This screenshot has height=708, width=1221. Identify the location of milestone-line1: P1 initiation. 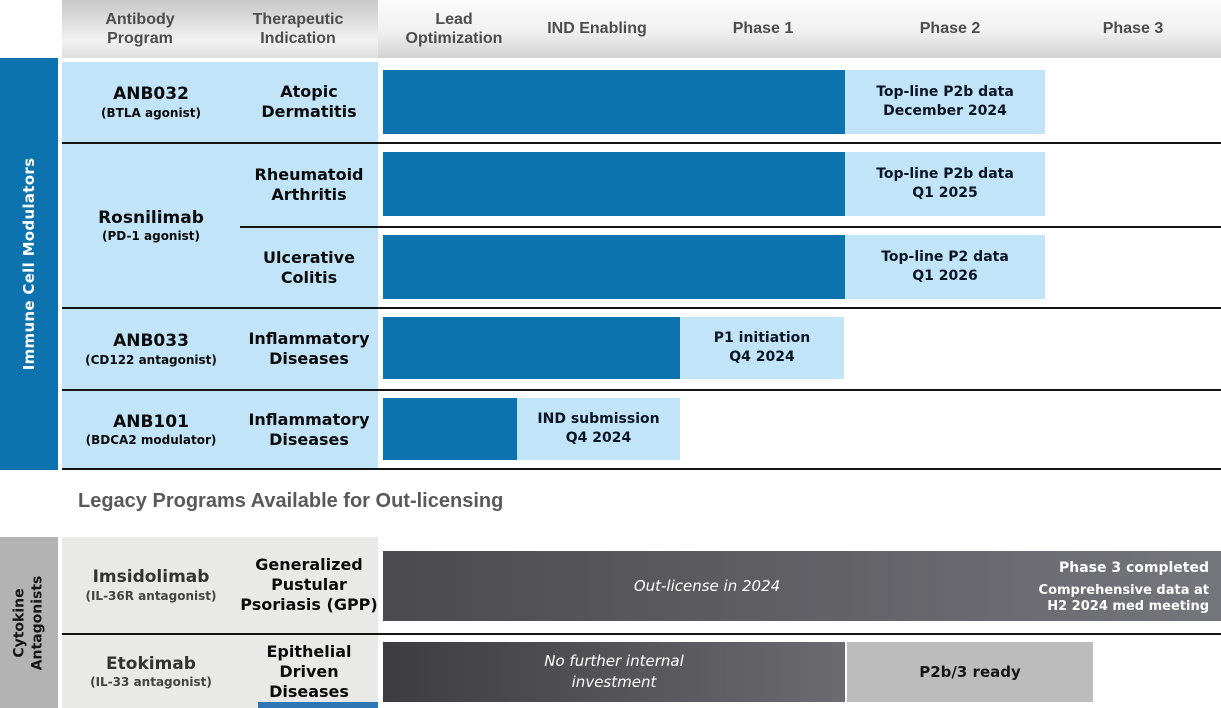
(762, 338).